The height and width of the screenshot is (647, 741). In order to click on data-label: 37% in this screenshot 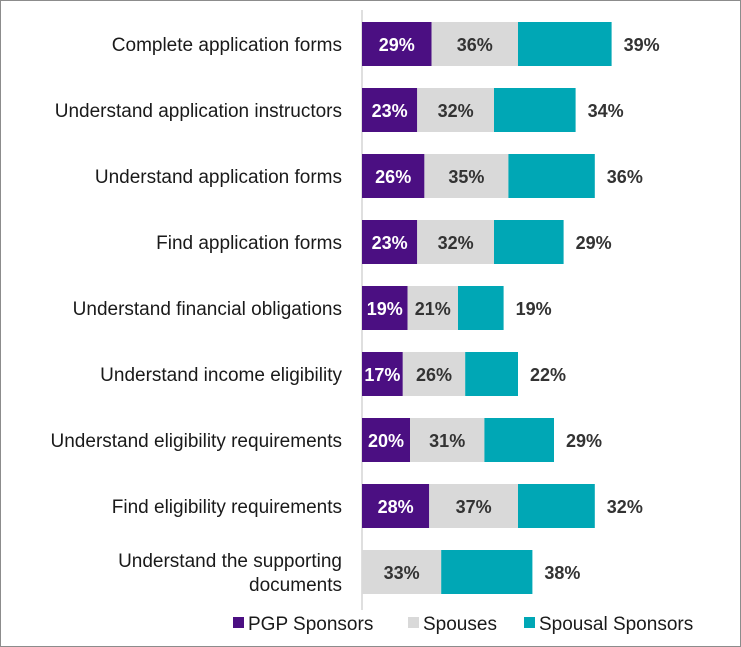, I will do `click(474, 507)`.